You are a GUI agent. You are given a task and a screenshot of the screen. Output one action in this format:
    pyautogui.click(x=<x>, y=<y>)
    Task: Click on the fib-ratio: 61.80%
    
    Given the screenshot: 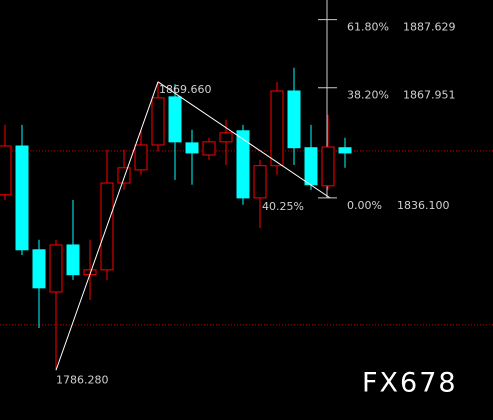 What is the action you would take?
    pyautogui.click(x=368, y=27)
    